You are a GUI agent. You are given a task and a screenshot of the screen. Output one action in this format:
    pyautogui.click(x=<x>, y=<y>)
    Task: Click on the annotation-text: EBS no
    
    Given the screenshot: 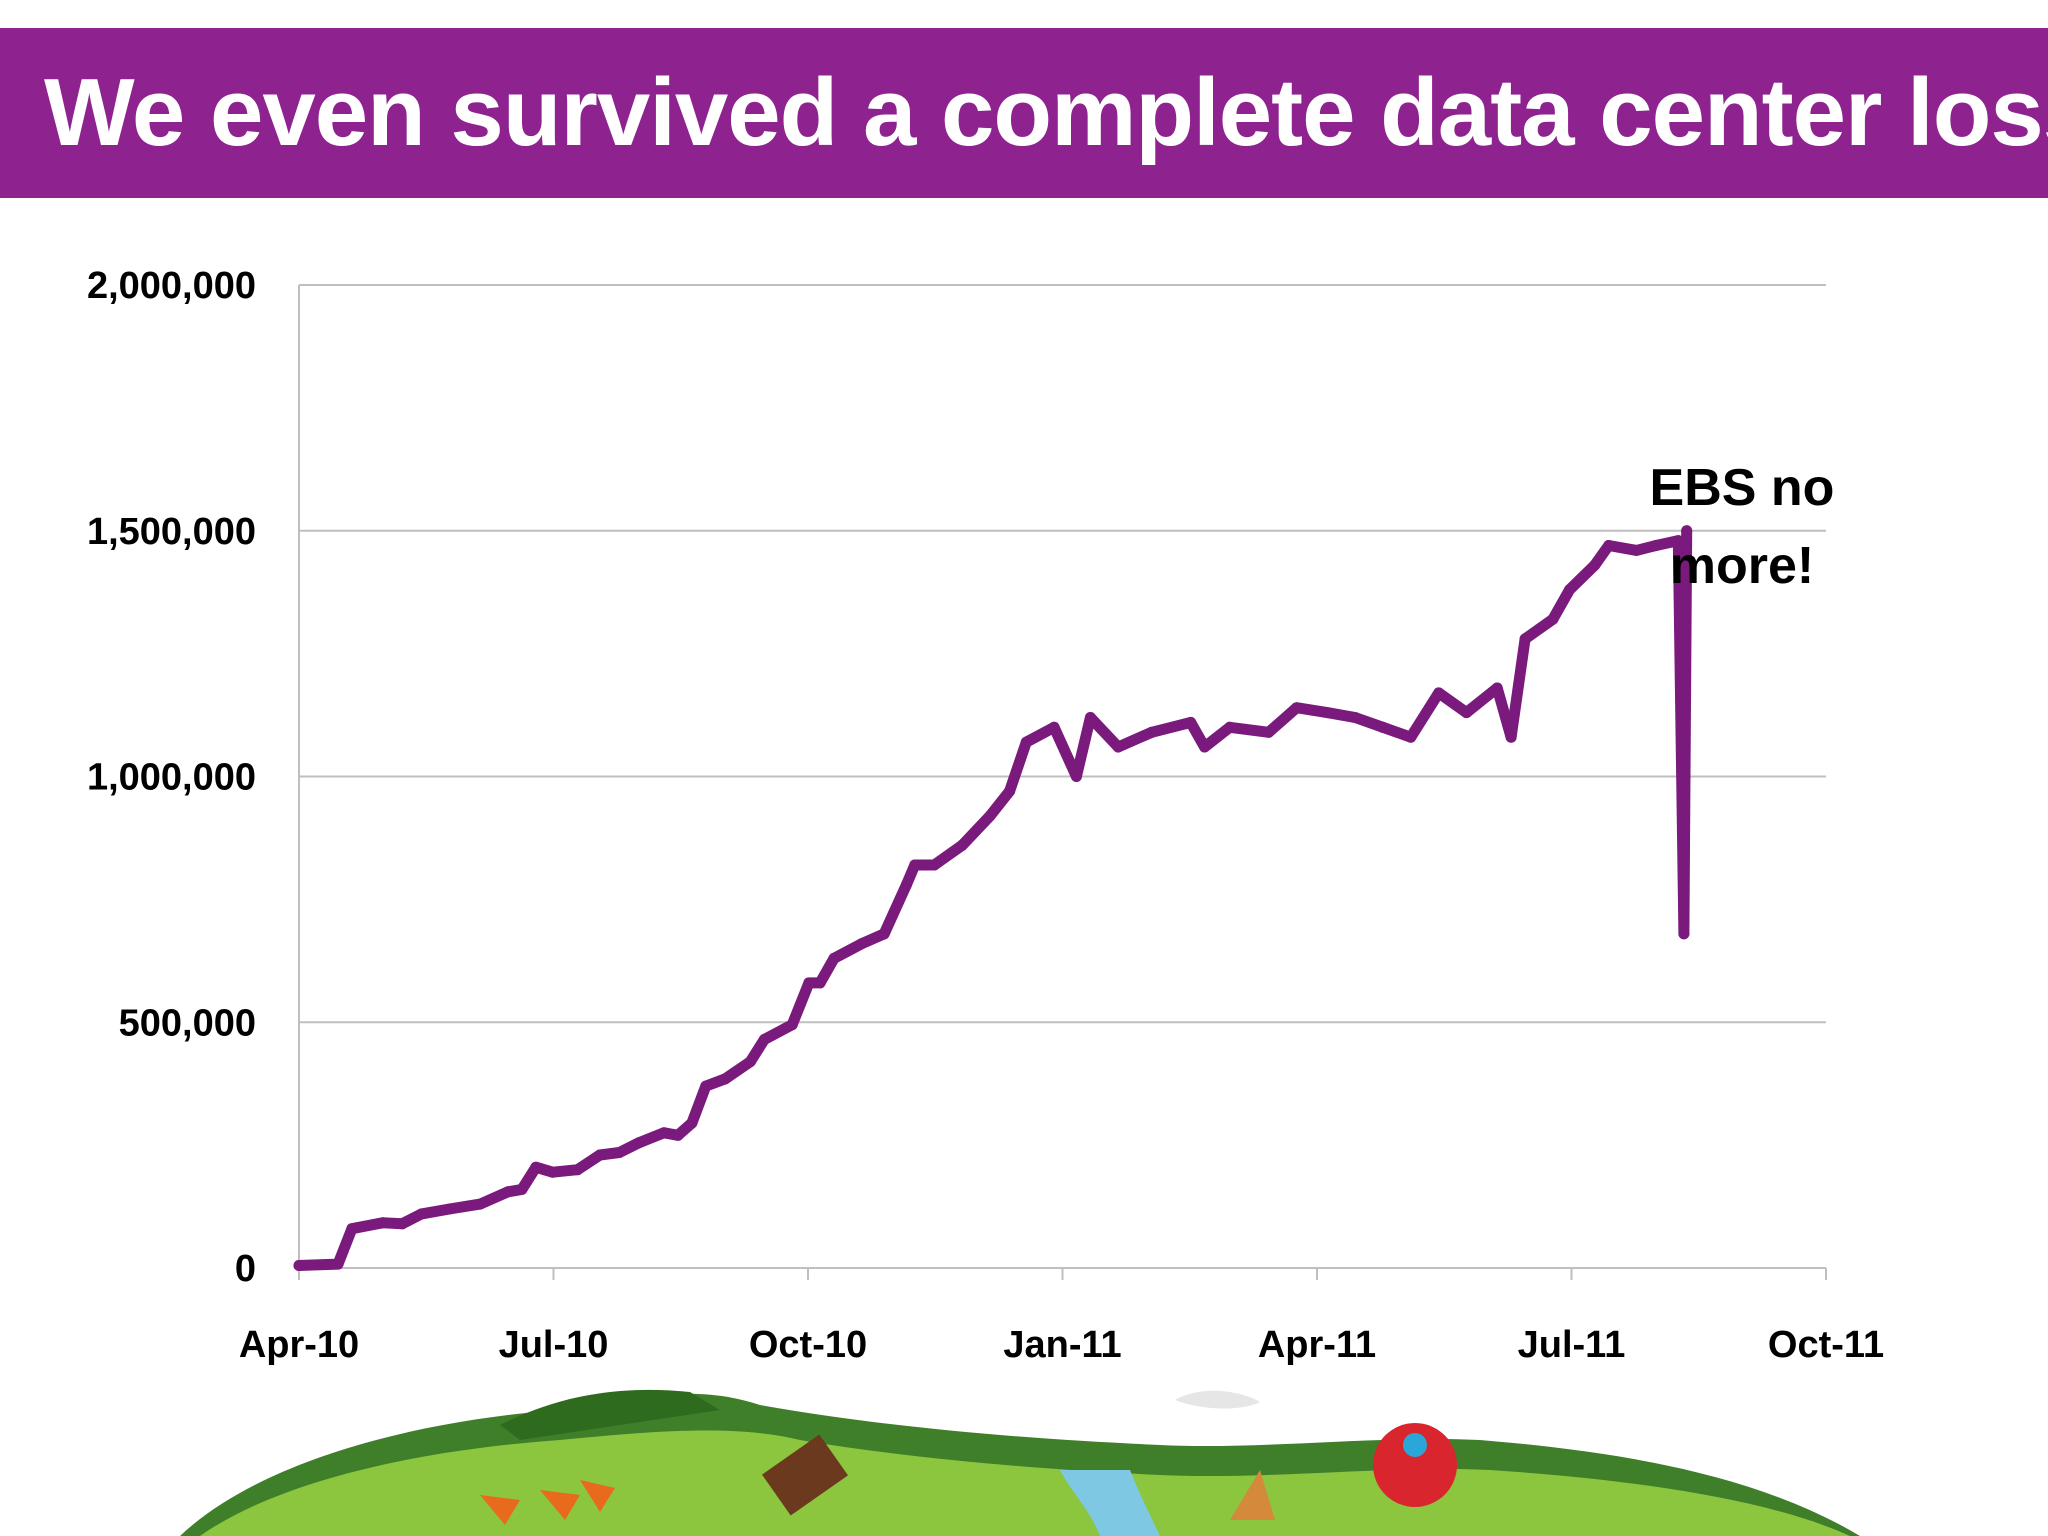 What is the action you would take?
    pyautogui.click(x=1742, y=488)
    